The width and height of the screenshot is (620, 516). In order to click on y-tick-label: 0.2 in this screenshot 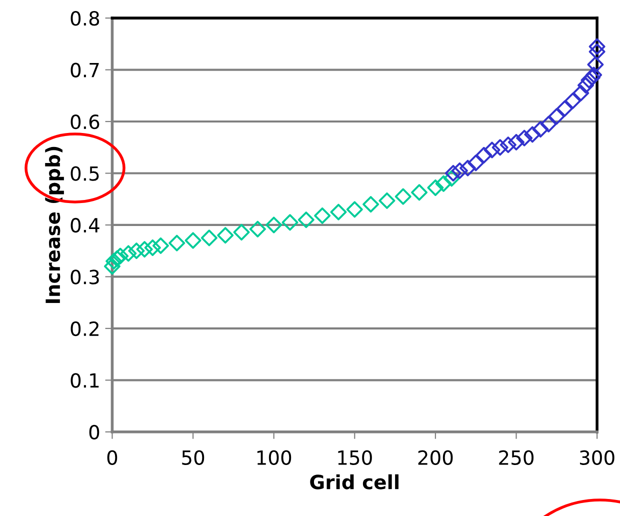, I will do `click(84, 328)`.